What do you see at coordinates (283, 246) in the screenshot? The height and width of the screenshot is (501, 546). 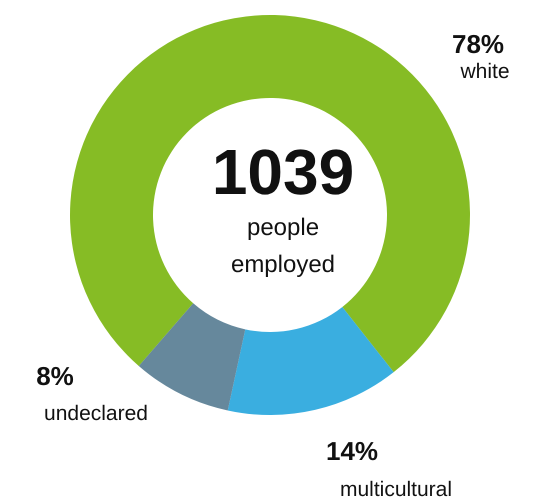 I see `text: people employed` at bounding box center [283, 246].